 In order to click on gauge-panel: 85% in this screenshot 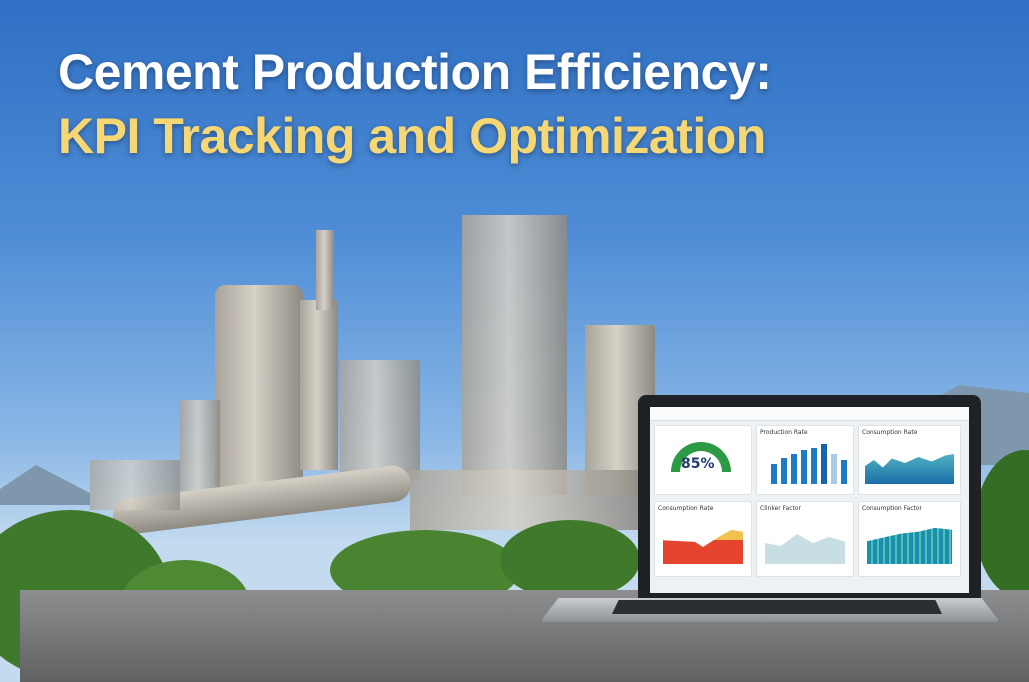, I will do `click(703, 460)`.